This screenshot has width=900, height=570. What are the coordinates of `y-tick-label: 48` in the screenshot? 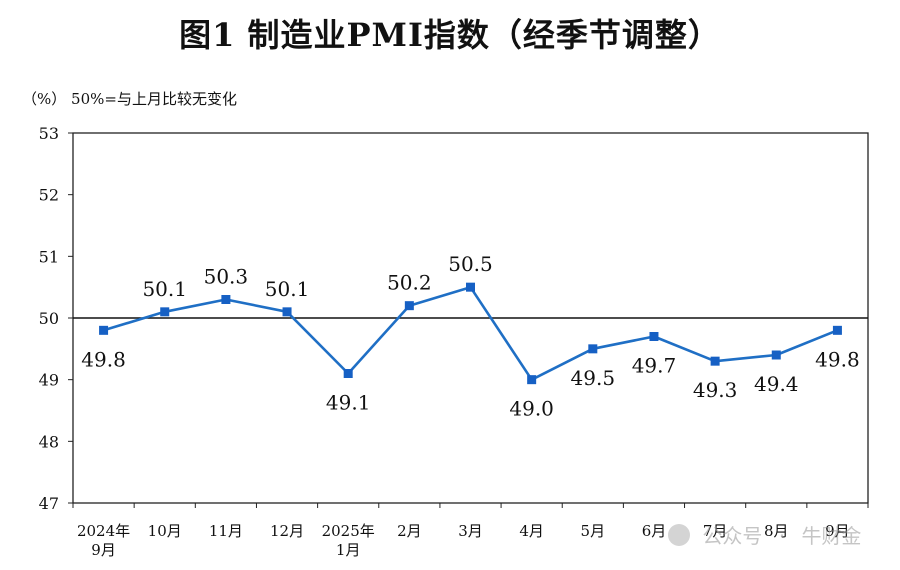 It's located at (49, 441).